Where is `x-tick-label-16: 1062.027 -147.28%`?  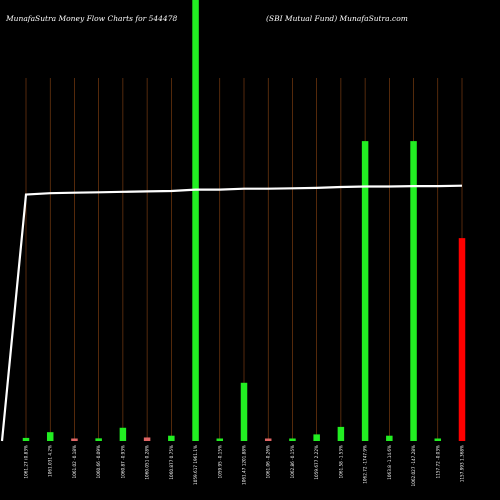
x-tick-label-16: 1062.027 -147.28% is located at coordinates (413, 465).